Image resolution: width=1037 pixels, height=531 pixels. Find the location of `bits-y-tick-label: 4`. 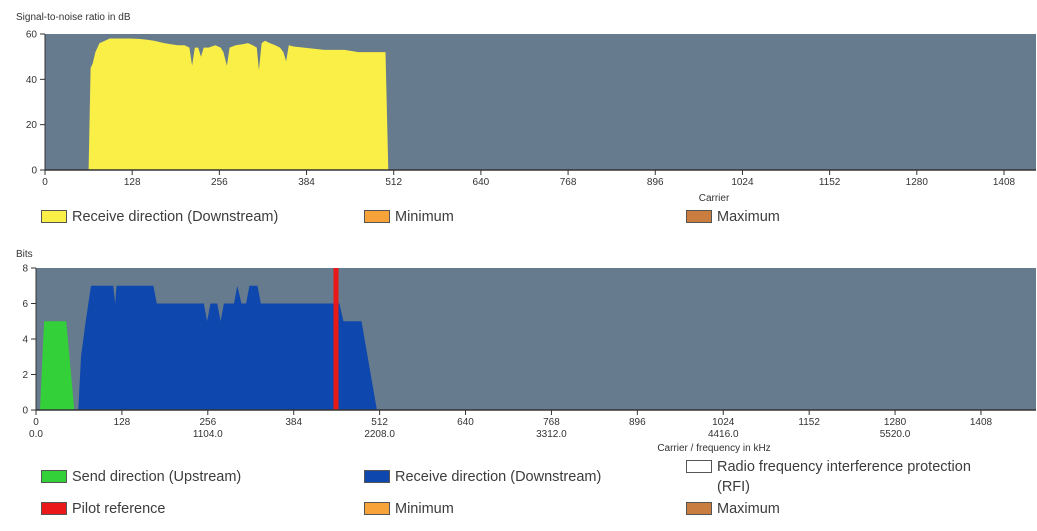

bits-y-tick-label: 4 is located at coordinates (25, 340).